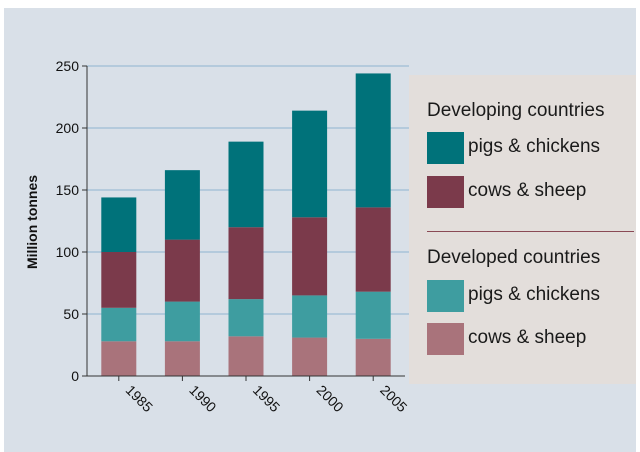 The width and height of the screenshot is (640, 452). Describe the element at coordinates (514, 257) in the screenshot. I see `legend-heading-developed: Developed countries` at that location.